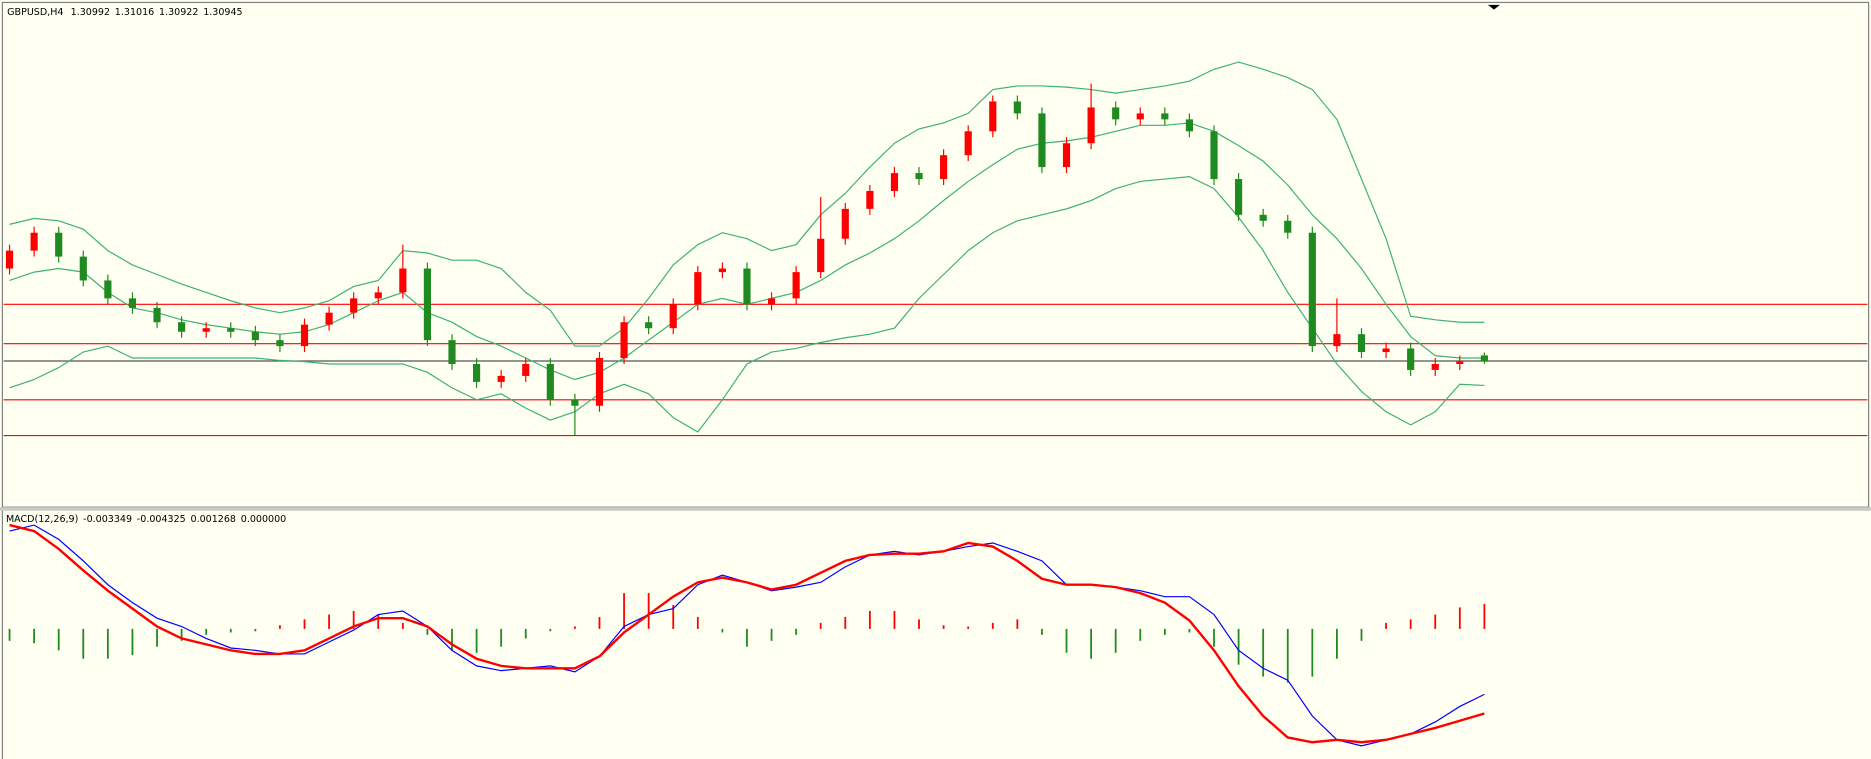  Describe the element at coordinates (90, 11) in the screenshot. I see `last-open: 1.30992` at that location.